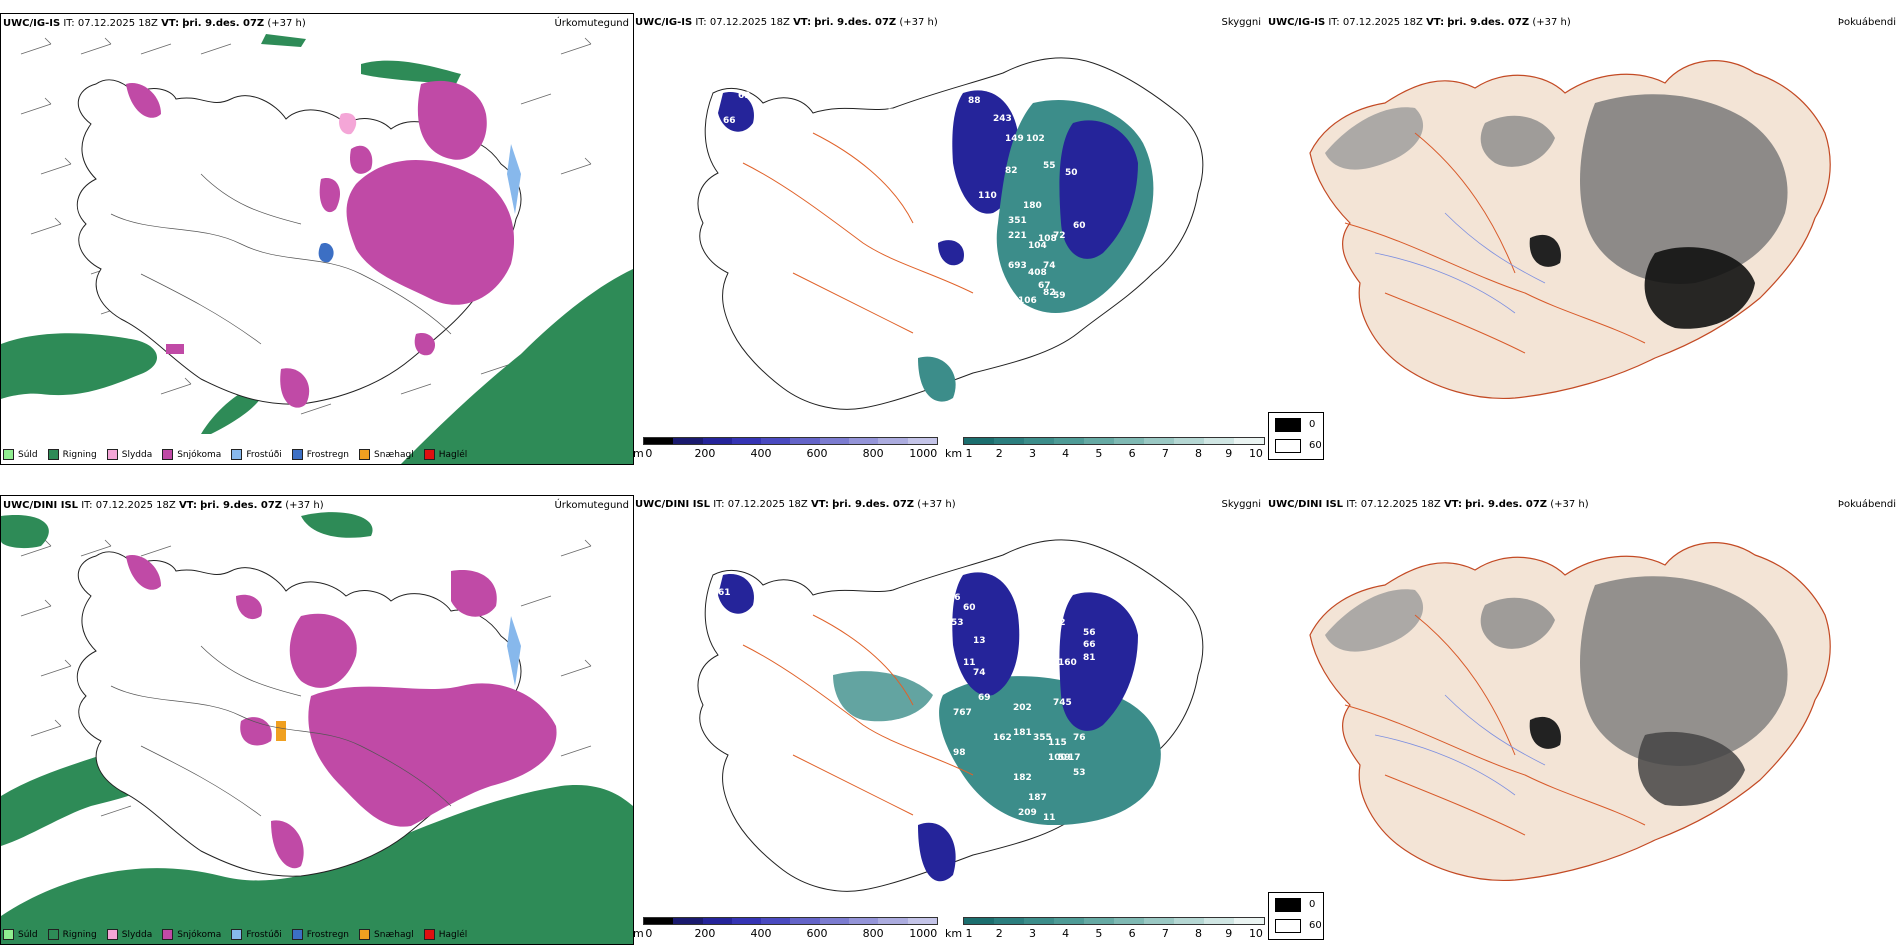  I want to click on legend-drizzle: Súld, so click(20, 934).